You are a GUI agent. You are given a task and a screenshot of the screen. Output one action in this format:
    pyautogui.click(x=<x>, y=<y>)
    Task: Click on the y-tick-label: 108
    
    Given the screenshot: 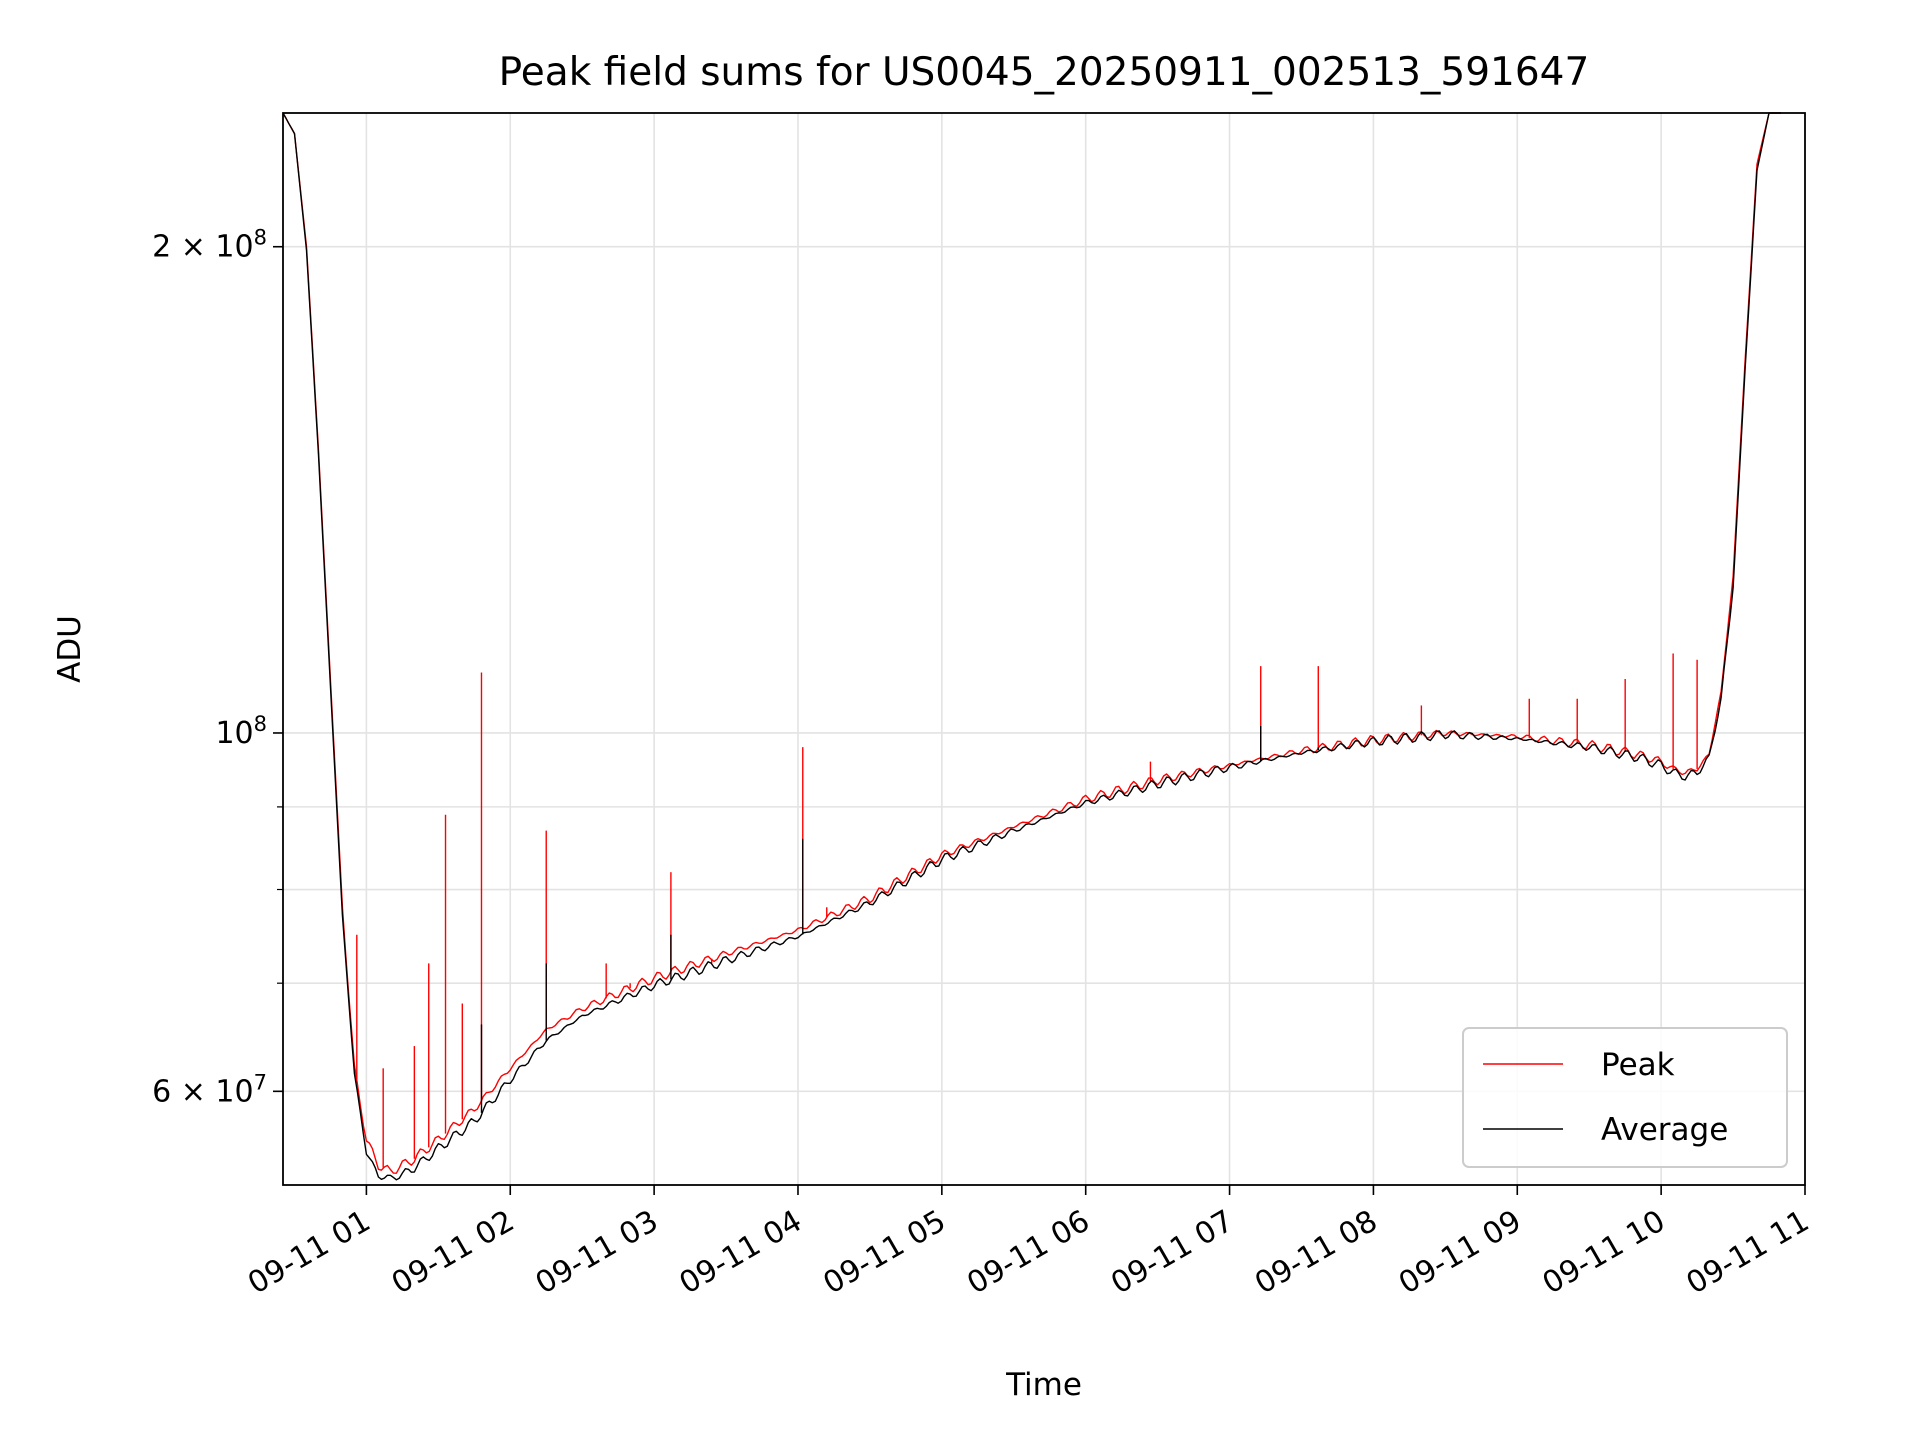 What is the action you would take?
    pyautogui.click(x=241, y=731)
    